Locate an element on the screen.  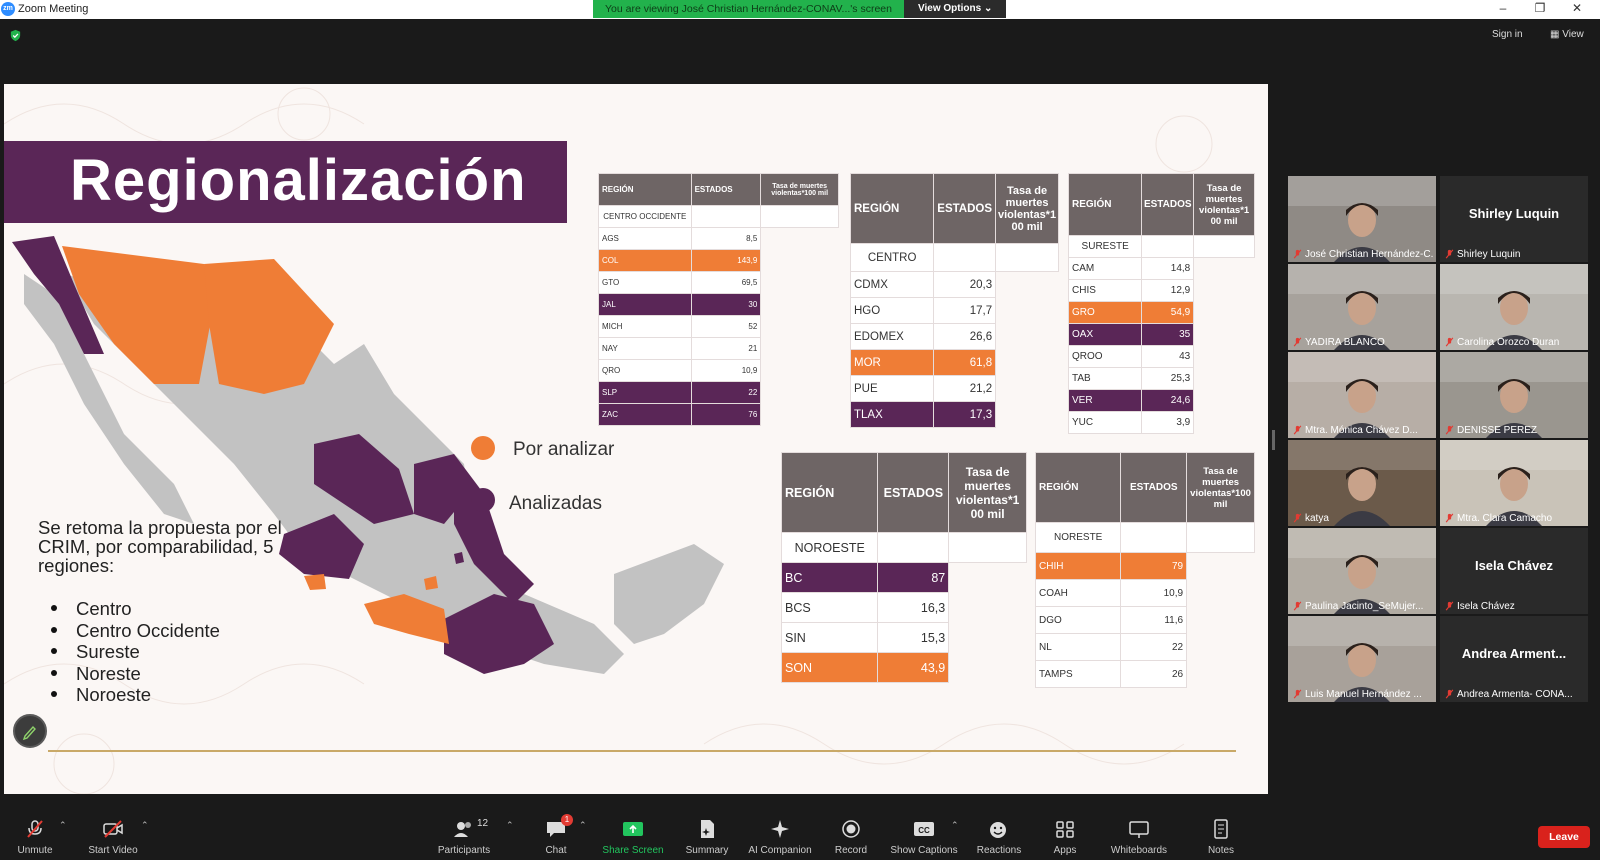
table-row: COL 143,9 is located at coordinates (718, 260).